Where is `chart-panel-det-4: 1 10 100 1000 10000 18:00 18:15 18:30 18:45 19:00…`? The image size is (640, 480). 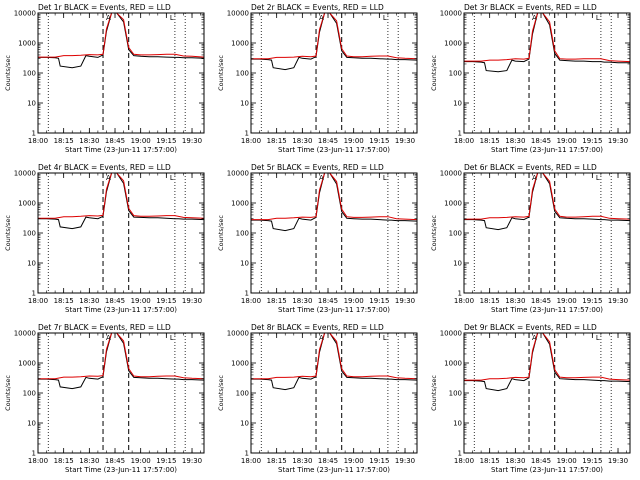
chart-panel-det-4: 1 10 100 1000 10000 18:00 18:15 18:30 18:45 19:00… is located at coordinates (104, 238).